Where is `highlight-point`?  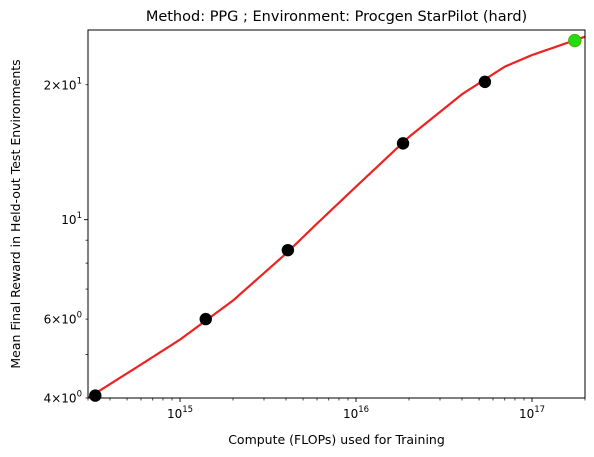 highlight-point is located at coordinates (575, 40).